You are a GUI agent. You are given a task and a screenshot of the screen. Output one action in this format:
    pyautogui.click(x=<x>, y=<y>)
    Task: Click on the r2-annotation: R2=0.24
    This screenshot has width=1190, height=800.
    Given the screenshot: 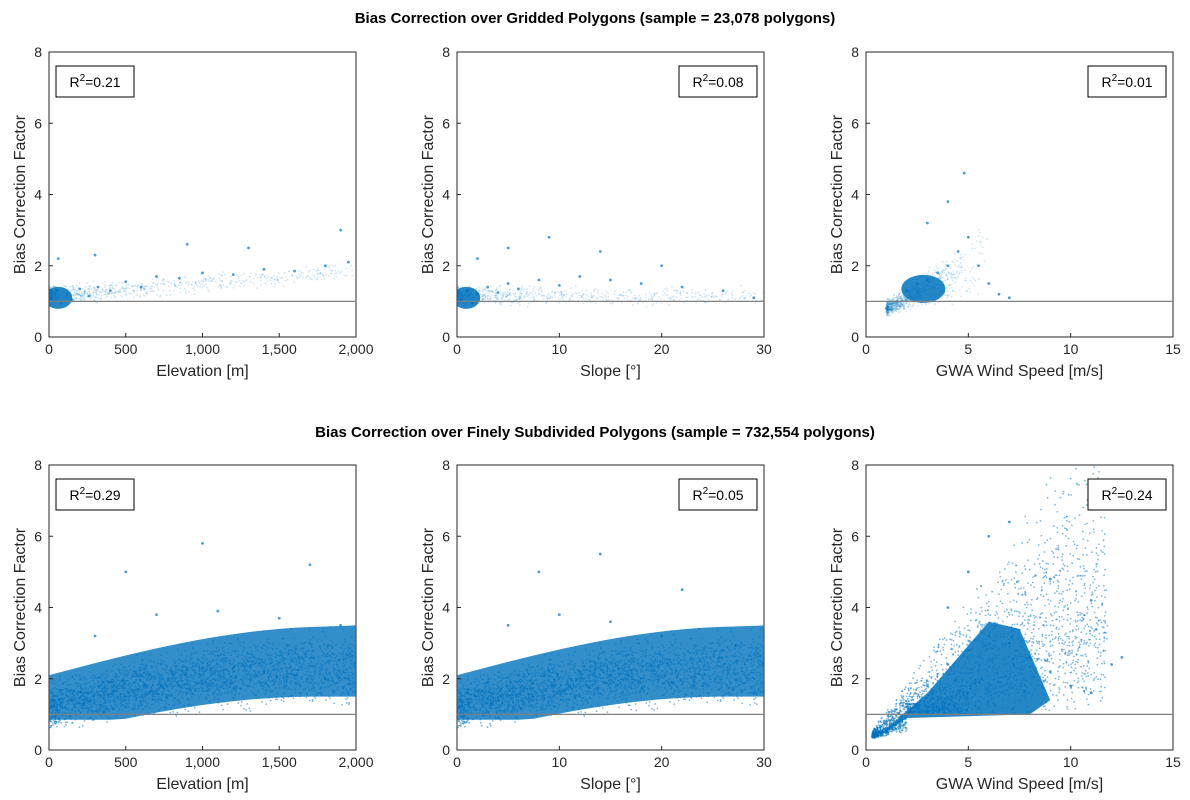 What is the action you would take?
    pyautogui.click(x=1127, y=494)
    